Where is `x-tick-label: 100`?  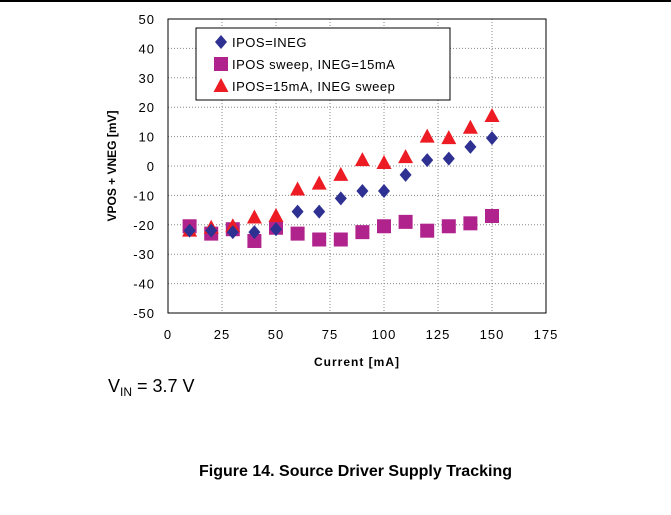
x-tick-label: 100 is located at coordinates (384, 334).